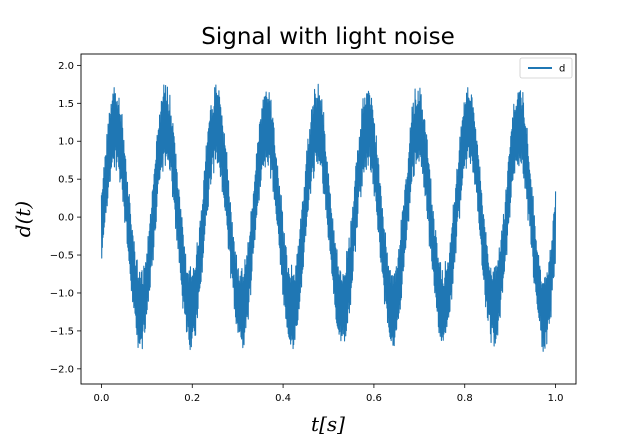 The image size is (640, 440). I want to click on y-tick-label: 2.0, so click(66, 66).